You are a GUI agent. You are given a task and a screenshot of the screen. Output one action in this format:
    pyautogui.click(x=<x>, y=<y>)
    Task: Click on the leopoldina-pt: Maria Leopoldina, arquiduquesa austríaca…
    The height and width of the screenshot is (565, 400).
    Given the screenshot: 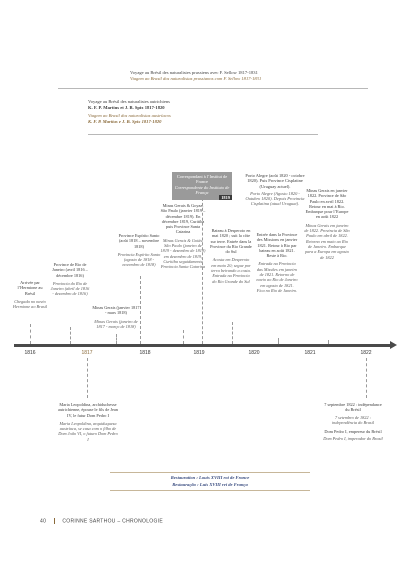 What is the action you would take?
    pyautogui.click(x=88, y=431)
    